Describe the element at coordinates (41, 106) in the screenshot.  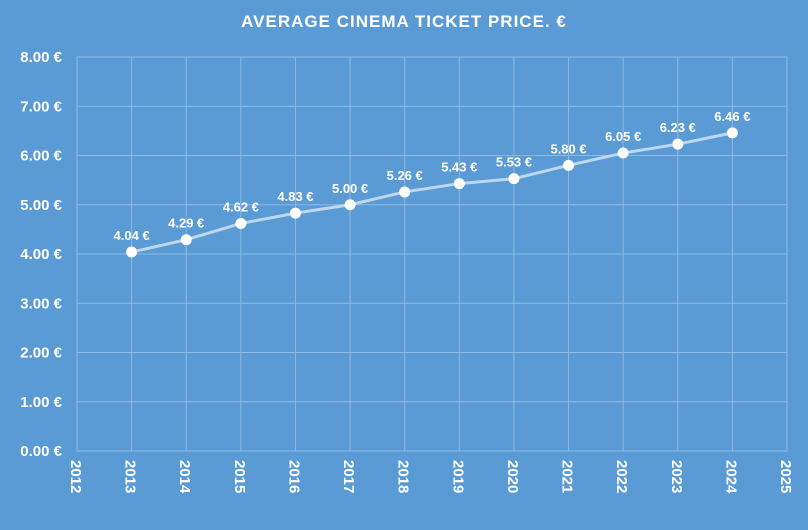
I see `y-tick-label: 7.00 €` at that location.